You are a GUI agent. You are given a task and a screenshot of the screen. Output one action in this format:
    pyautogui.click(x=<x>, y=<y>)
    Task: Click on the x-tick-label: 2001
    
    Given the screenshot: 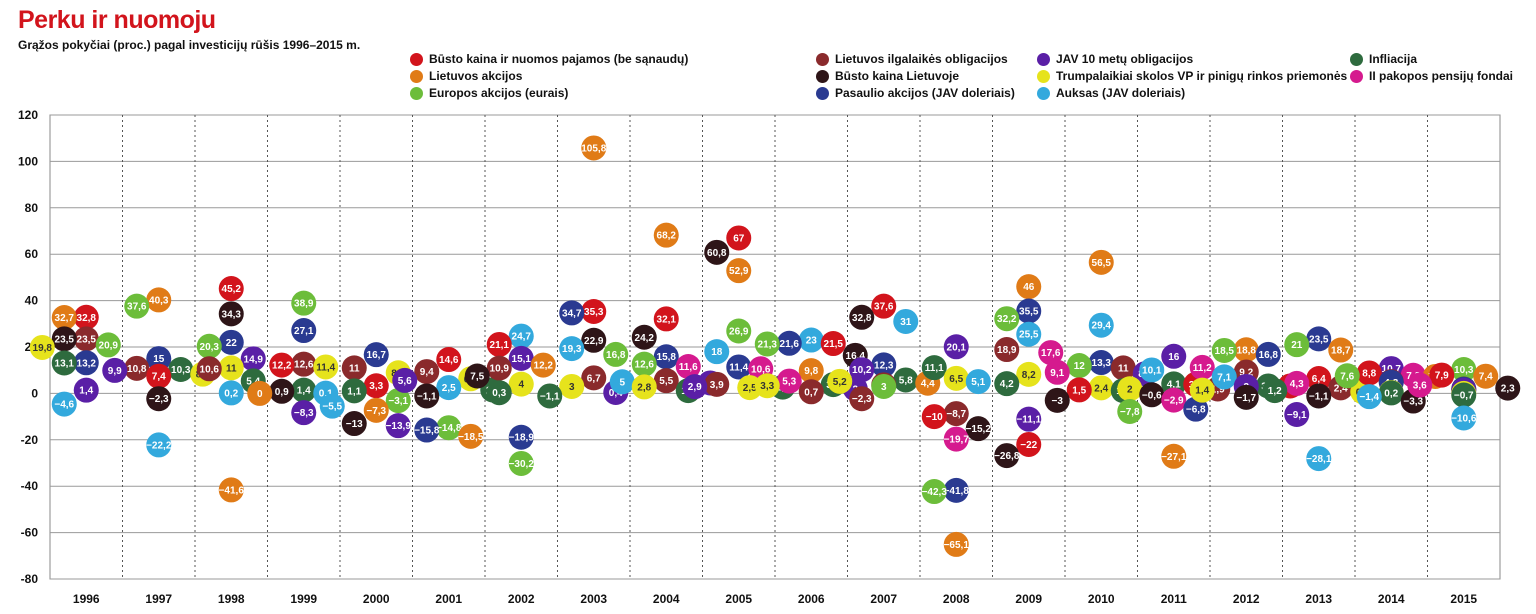 What is the action you would take?
    pyautogui.click(x=448, y=599)
    